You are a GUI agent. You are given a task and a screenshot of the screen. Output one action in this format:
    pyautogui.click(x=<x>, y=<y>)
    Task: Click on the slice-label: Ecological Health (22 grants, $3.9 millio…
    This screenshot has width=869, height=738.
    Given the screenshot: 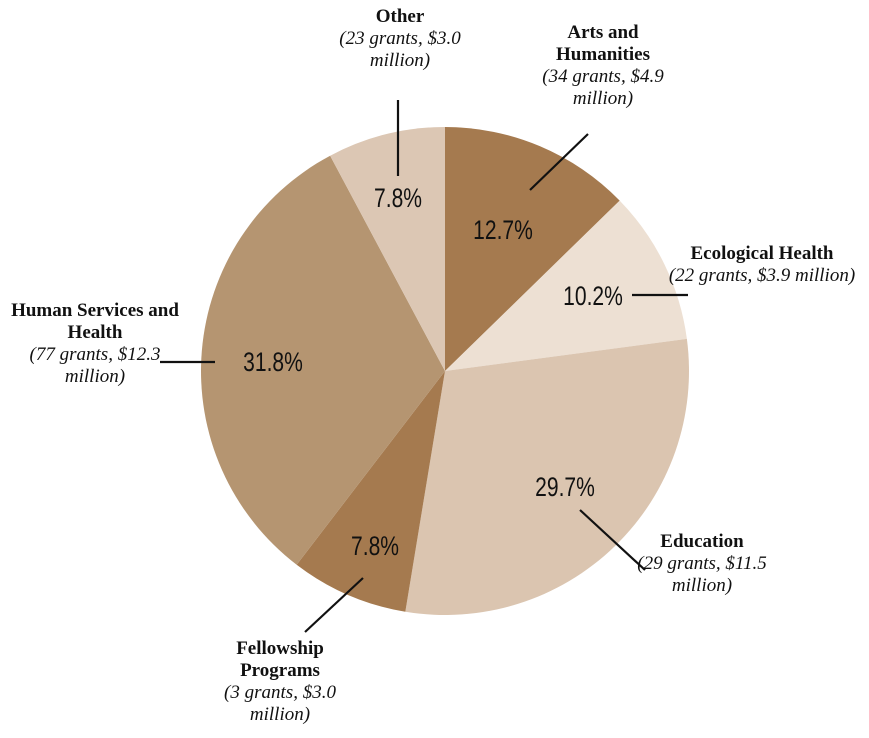 What is the action you would take?
    pyautogui.click(x=762, y=265)
    